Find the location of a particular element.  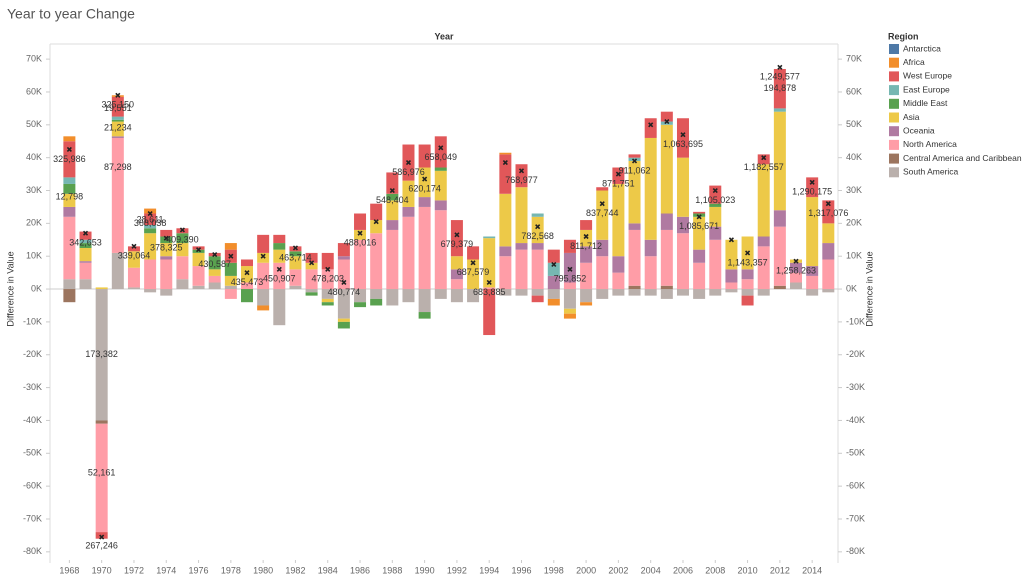

x-tick-label: 1980 is located at coordinates (263, 570).